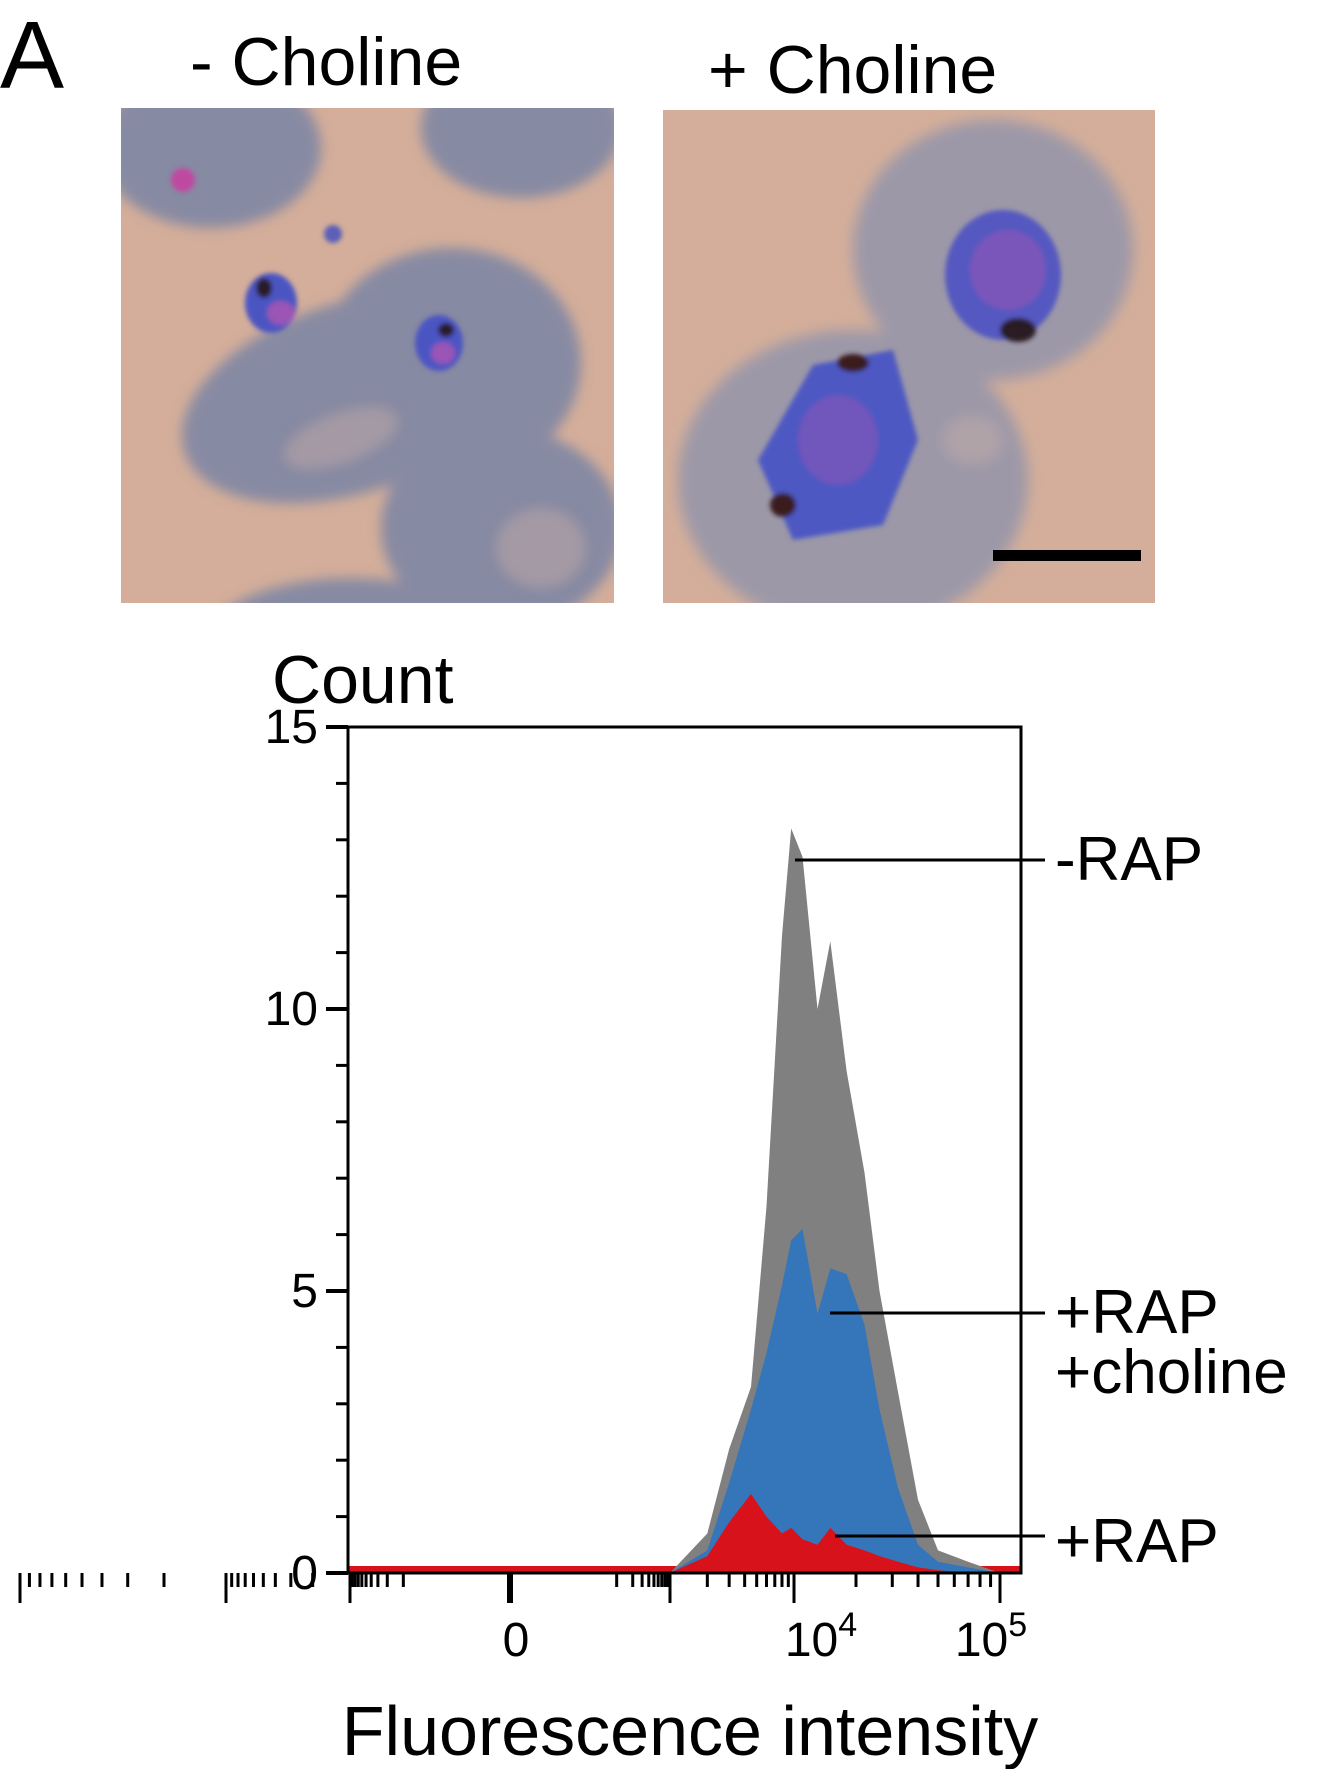  What do you see at coordinates (367, 355) in the screenshot?
I see `micrograph-minus-choline` at bounding box center [367, 355].